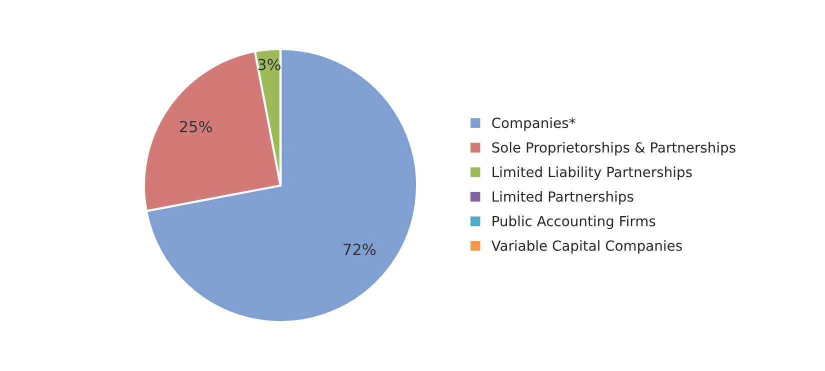 The image size is (825, 371). What do you see at coordinates (586, 247) in the screenshot?
I see `legend-label: Variable Capital Companies` at bounding box center [586, 247].